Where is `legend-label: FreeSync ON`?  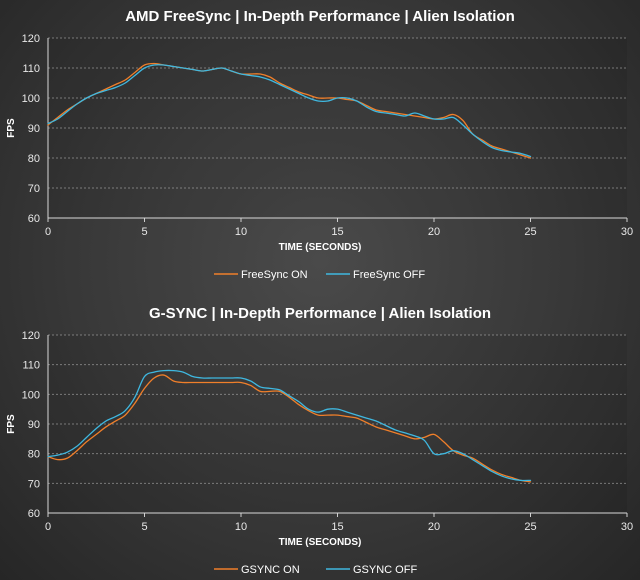 legend-label: FreeSync ON is located at coordinates (274, 275).